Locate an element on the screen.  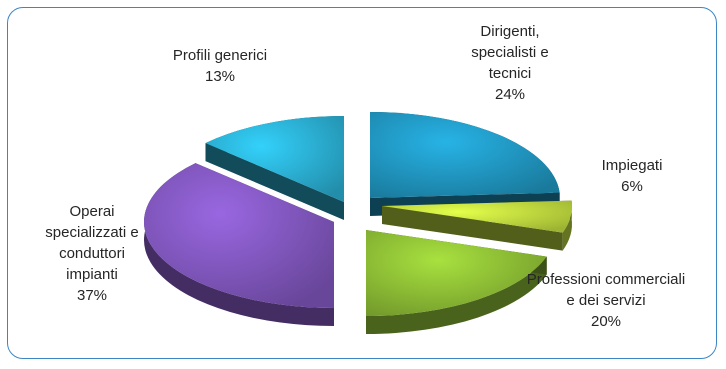
pie-slice-label-line: specializzati e is located at coordinates (91, 232).